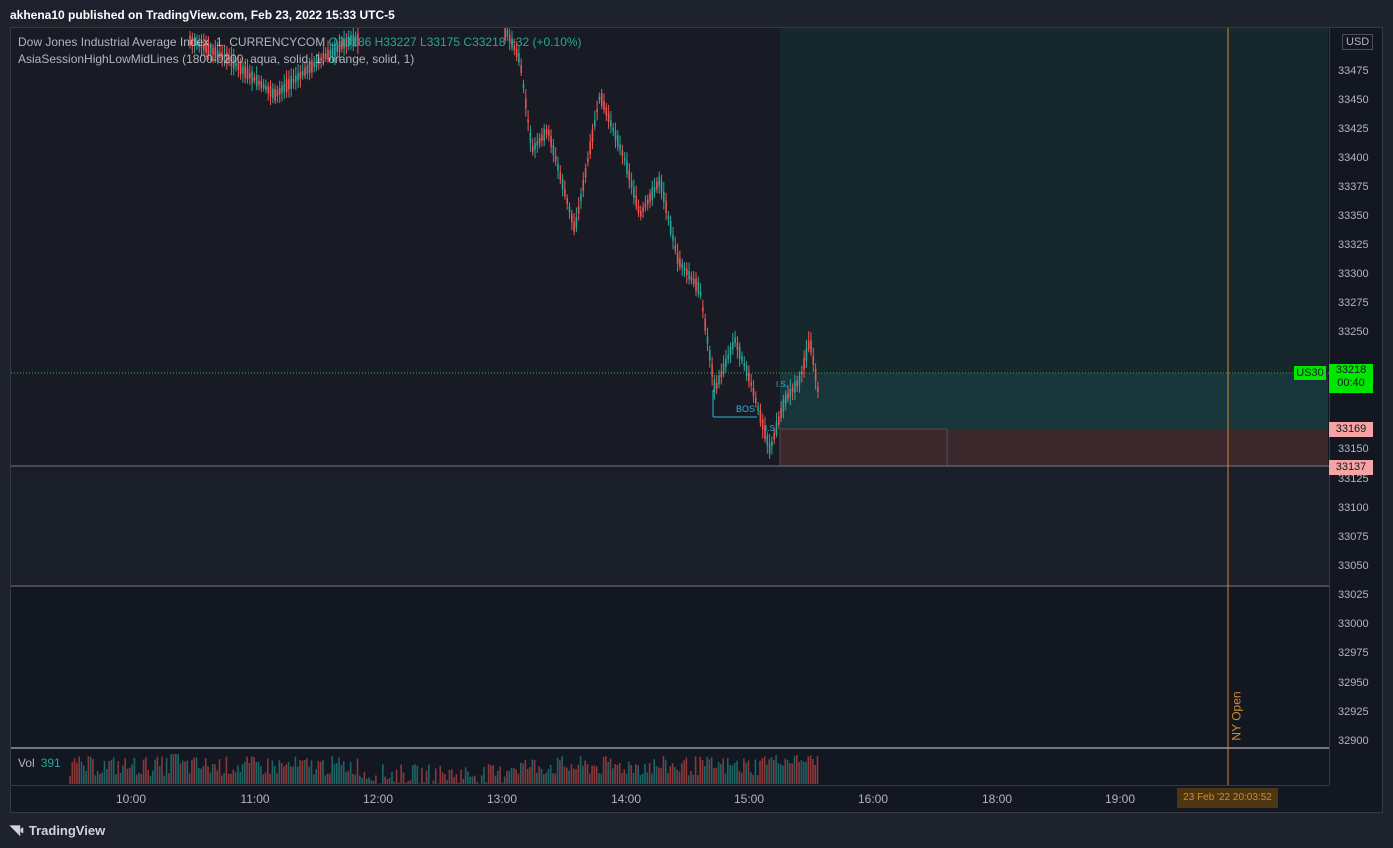  I want to click on last-price-value: 33218, so click(1351, 370).